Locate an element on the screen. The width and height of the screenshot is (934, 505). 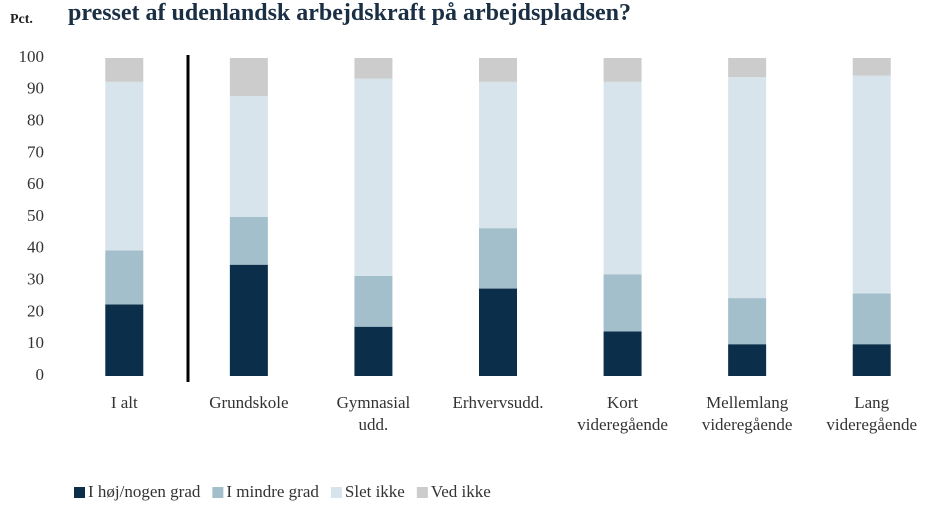
y-tick-label: 50 is located at coordinates (35, 215).